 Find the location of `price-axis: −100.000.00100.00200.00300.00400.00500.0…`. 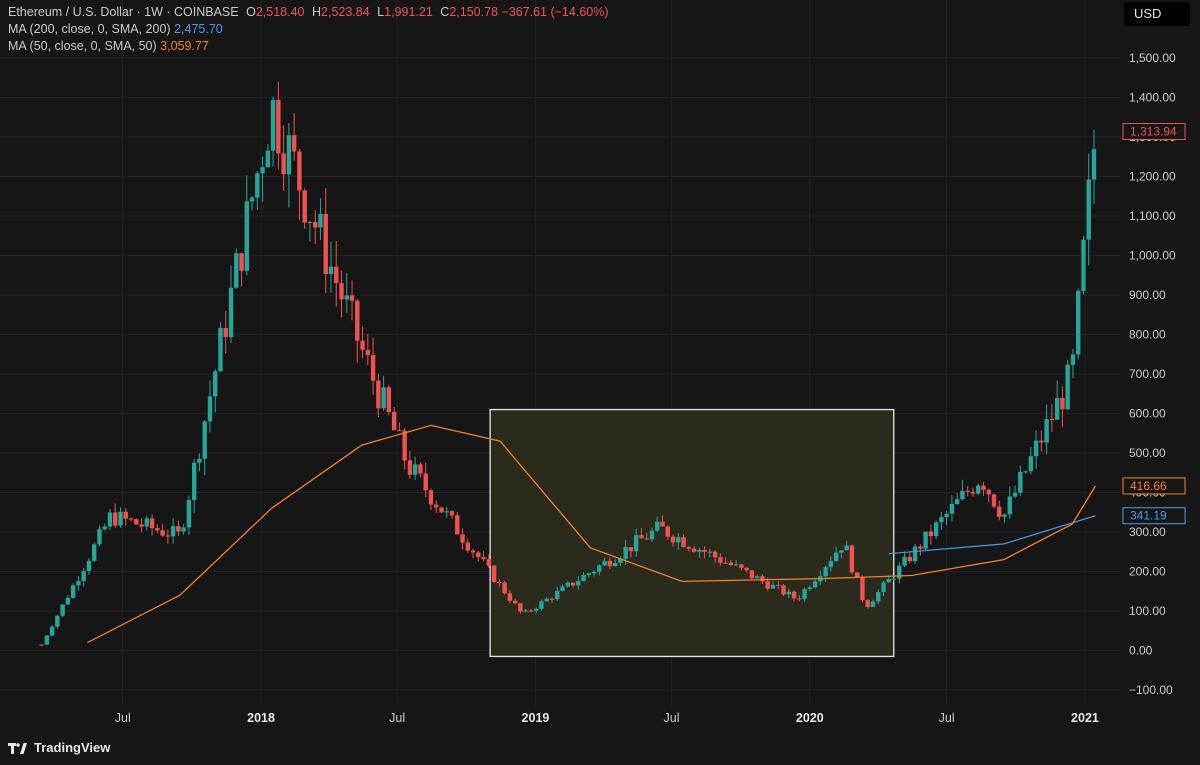

price-axis: −100.000.00100.00200.00300.00400.00500.0… is located at coordinates (1152, 374).